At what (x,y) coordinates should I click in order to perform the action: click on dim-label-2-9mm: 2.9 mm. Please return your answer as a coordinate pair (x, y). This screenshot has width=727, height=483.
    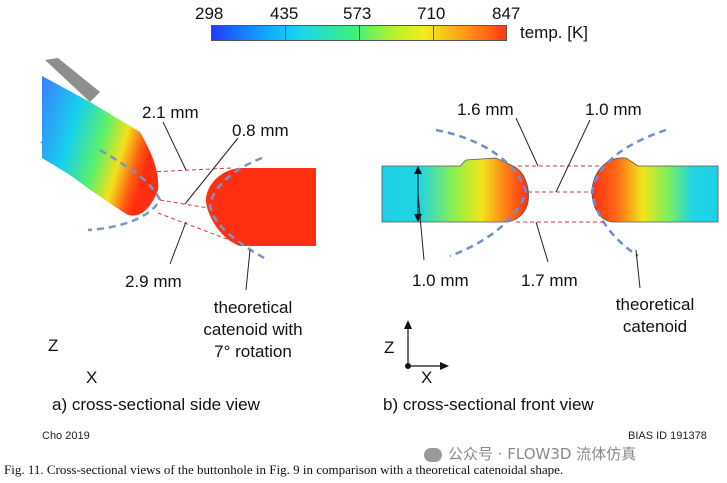
    Looking at the image, I should click on (153, 281).